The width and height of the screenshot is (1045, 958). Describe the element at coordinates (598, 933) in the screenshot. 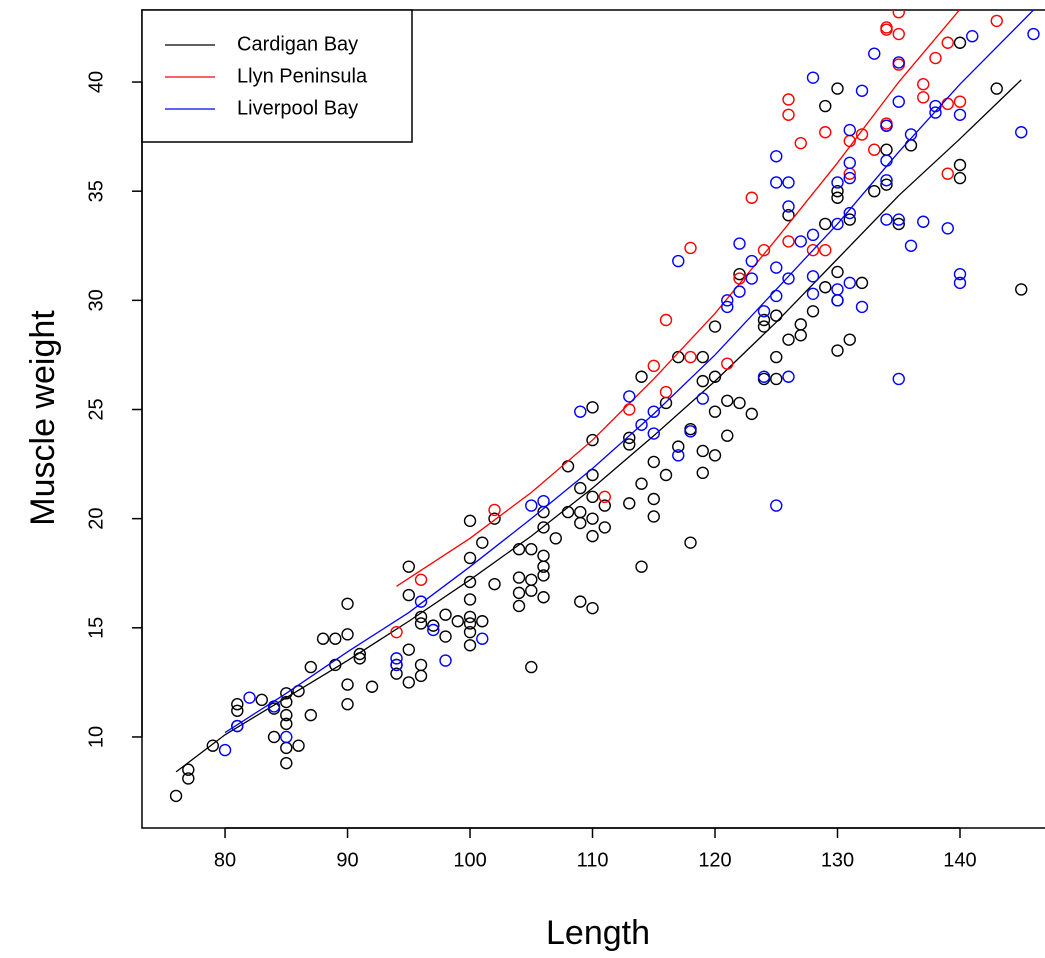

I see `x-axis-title: Length` at that location.